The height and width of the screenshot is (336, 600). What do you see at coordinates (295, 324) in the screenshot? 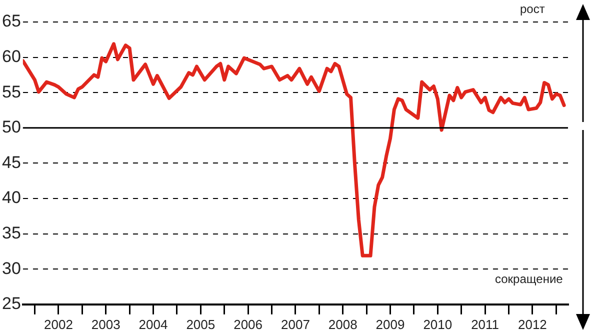
I see `x-tick-label: 2007` at bounding box center [295, 324].